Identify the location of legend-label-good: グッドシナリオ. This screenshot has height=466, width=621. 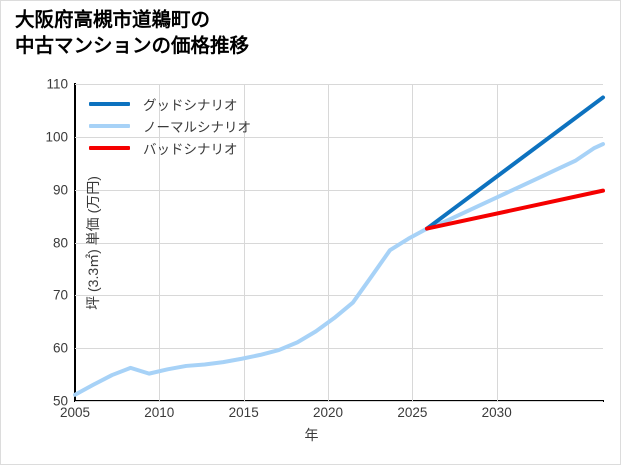
(190, 105).